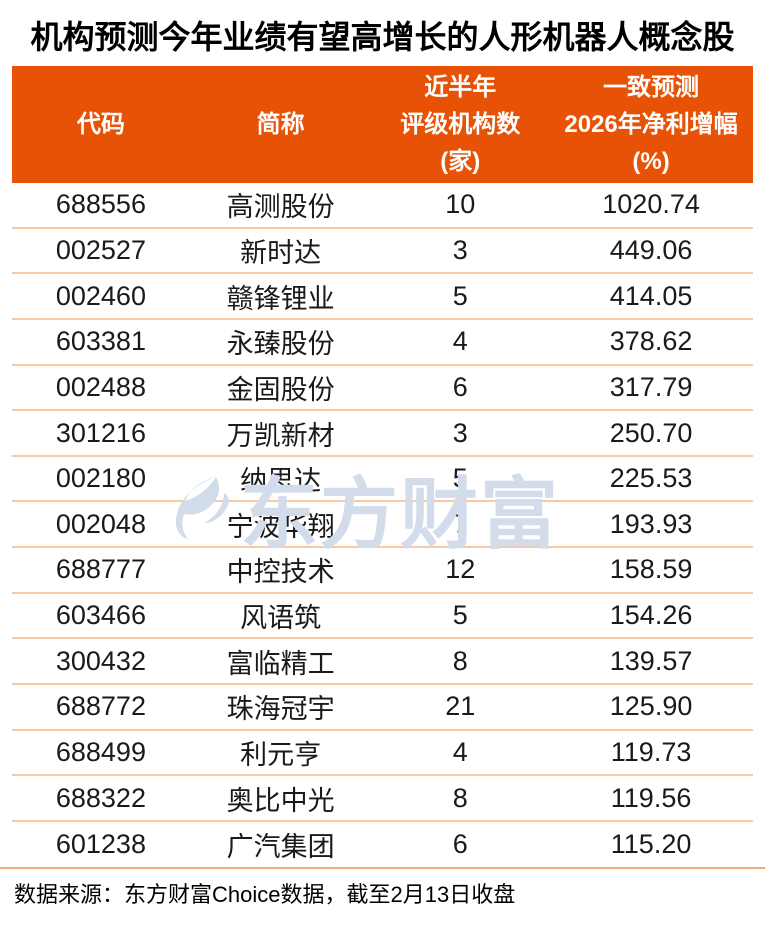 This screenshot has height=925, width=765. What do you see at coordinates (382, 343) in the screenshot?
I see `table-row: 603381 永臻股份 4 378.62` at bounding box center [382, 343].